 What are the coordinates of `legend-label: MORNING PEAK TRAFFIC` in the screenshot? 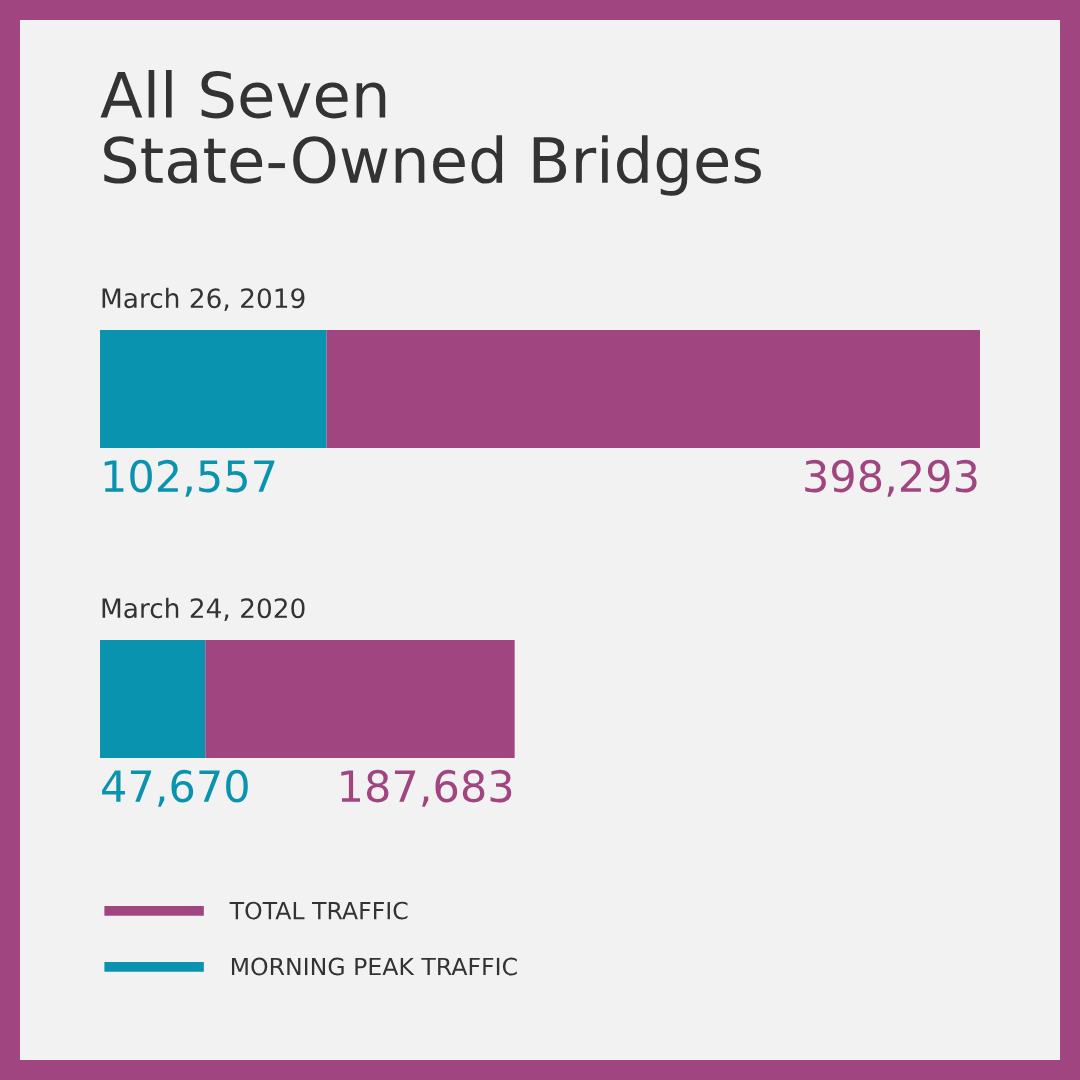 It's located at (374, 966).